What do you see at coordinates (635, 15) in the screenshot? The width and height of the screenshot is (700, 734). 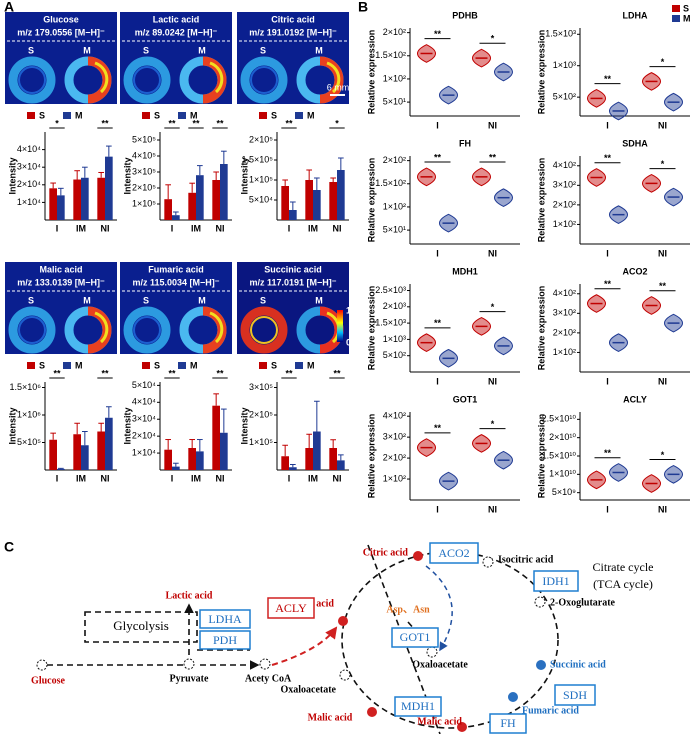 I see `chart-title: LDHA` at bounding box center [635, 15].